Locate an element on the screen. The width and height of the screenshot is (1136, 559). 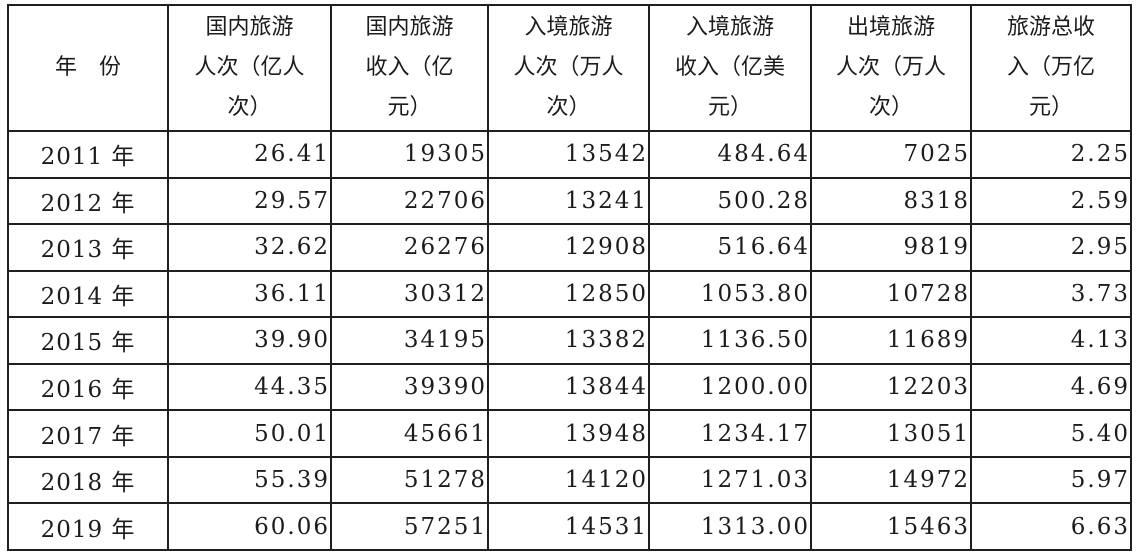
table-cell: 13241 is located at coordinates (568, 201).